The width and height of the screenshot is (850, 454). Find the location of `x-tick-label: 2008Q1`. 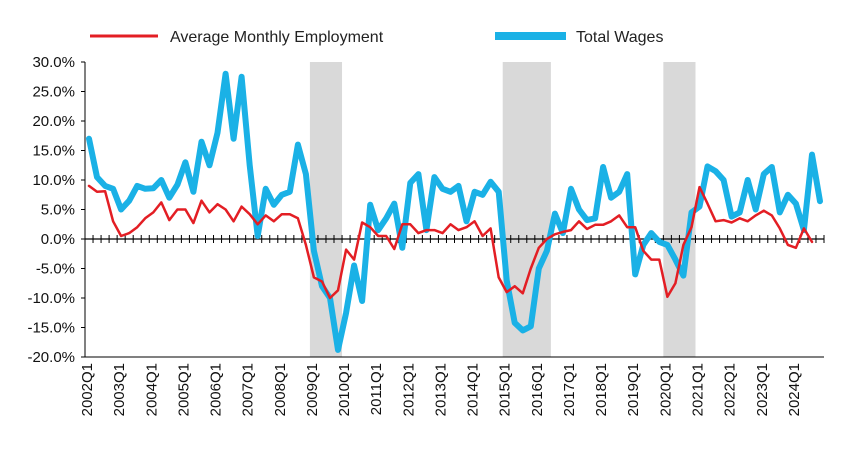

x-tick-label: 2008Q1 is located at coordinates (280, 389).